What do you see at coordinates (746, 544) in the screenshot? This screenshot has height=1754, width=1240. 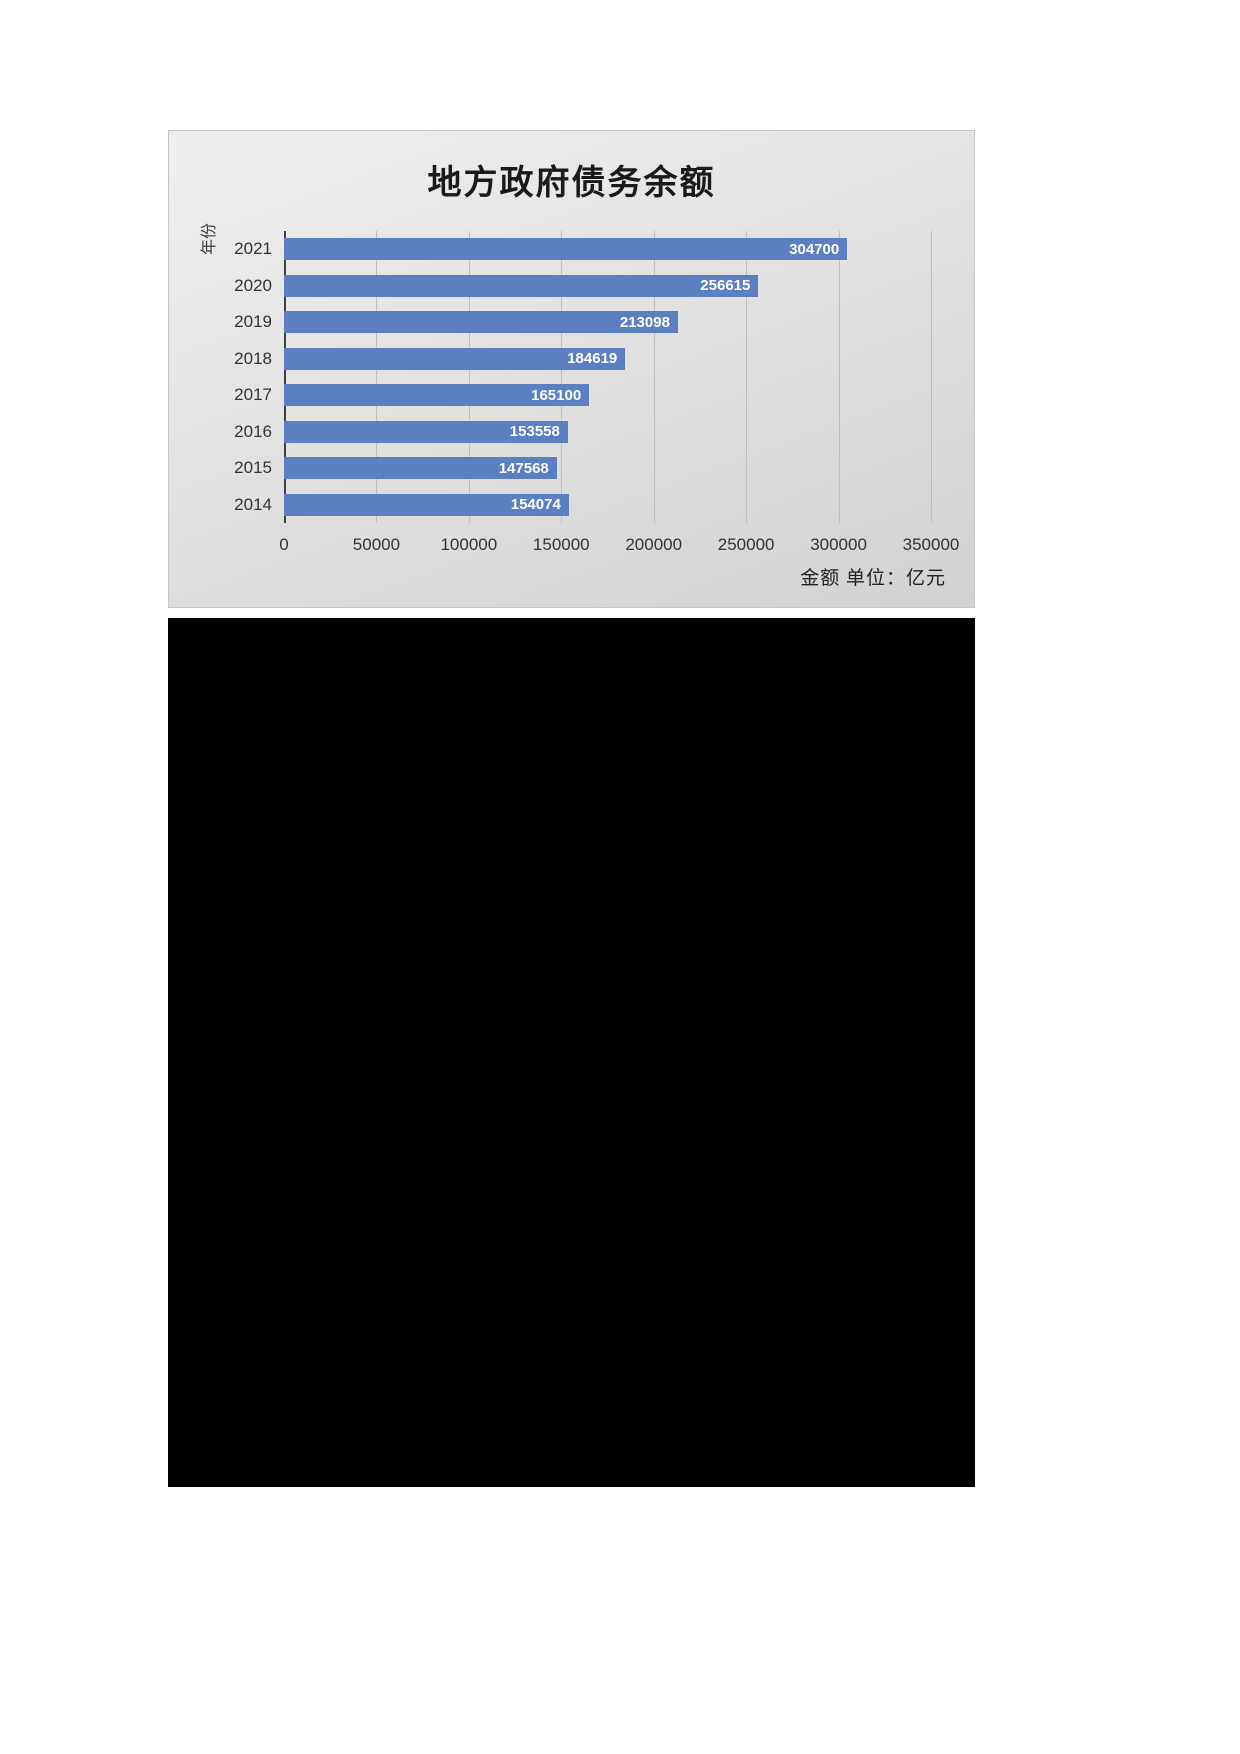 I see `x-tick-label: 250000` at bounding box center [746, 544].